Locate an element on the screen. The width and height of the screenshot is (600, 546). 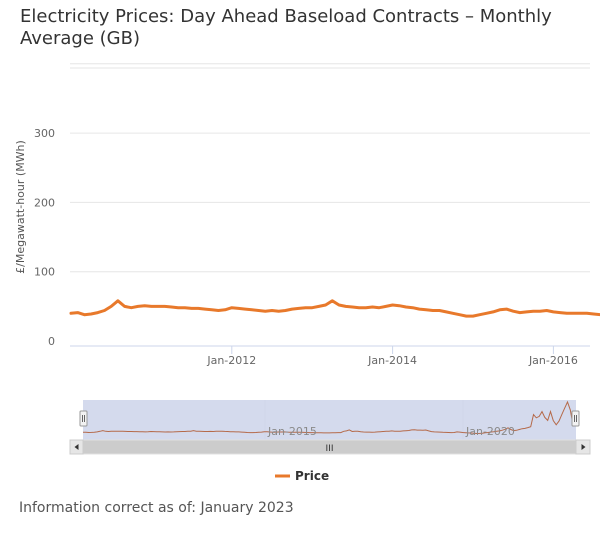
scrollbar-thumb is located at coordinates (329, 447).